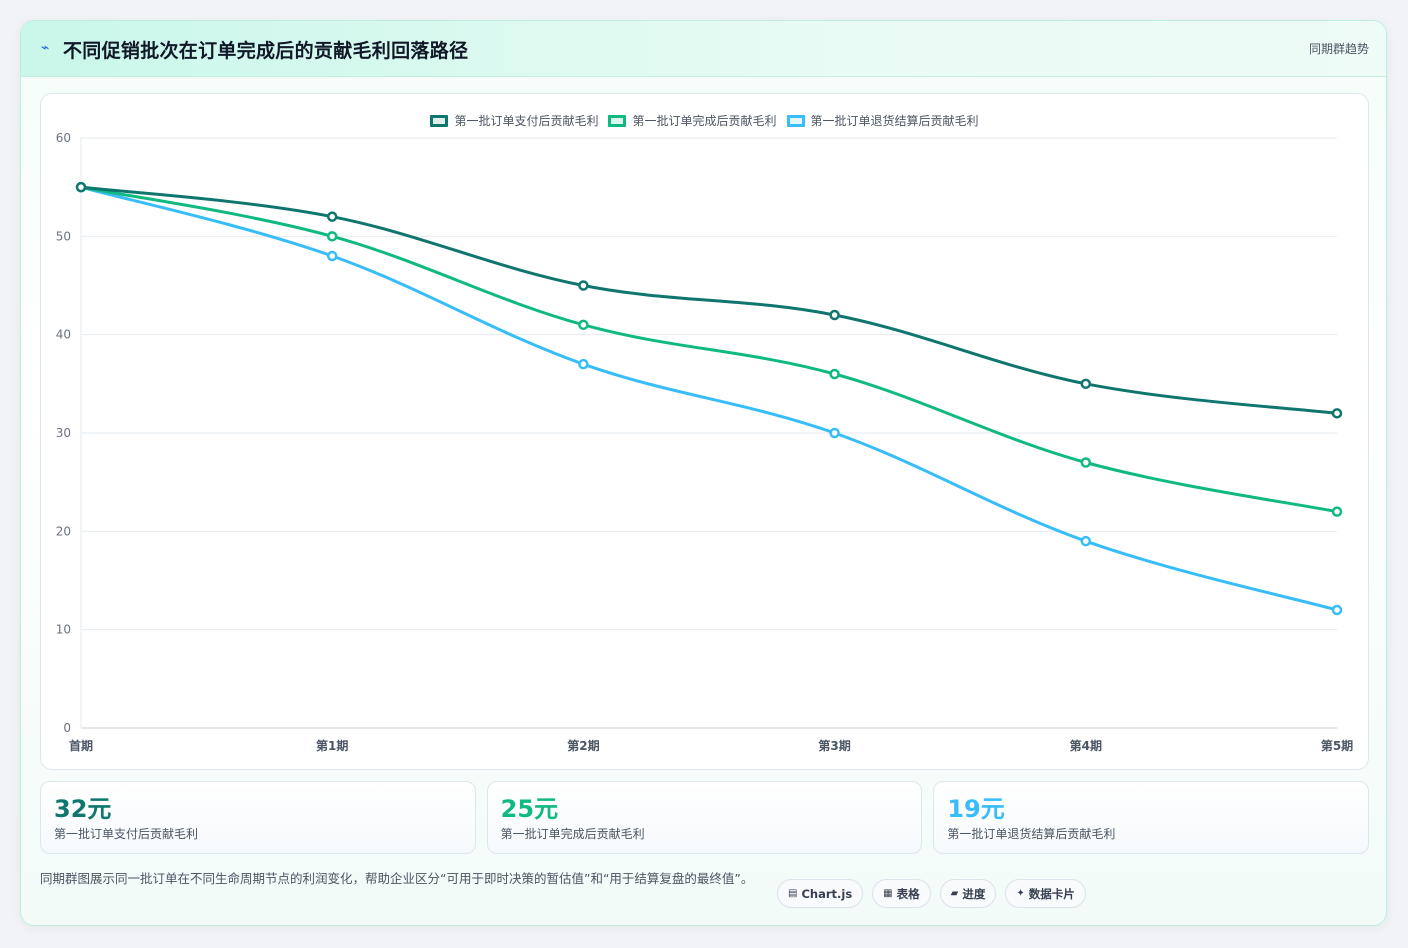 The width and height of the screenshot is (1408, 948). Describe the element at coordinates (1086, 745) in the screenshot. I see `x-tick-label: 第4期` at that location.